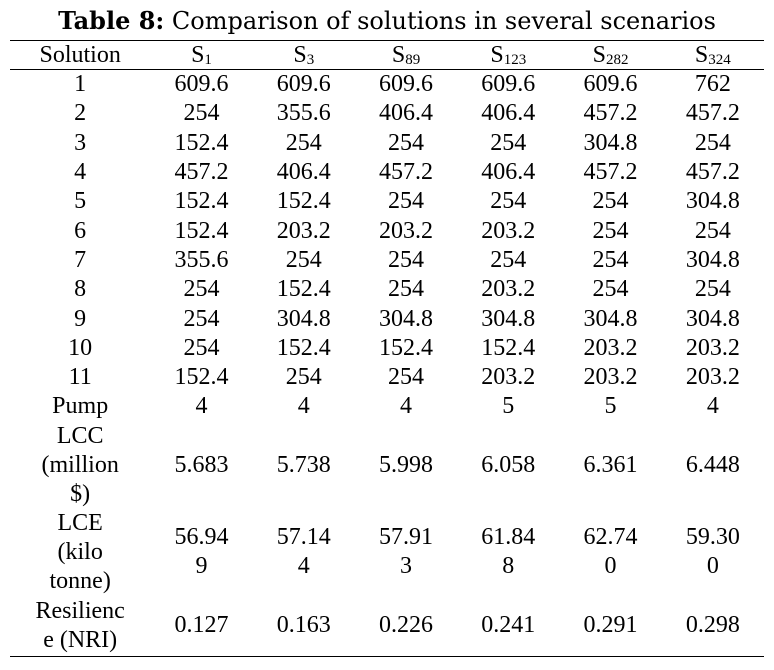 The height and width of the screenshot is (670, 774). Describe the element at coordinates (508, 464) in the screenshot. I see `table-cell: 6.058` at that location.